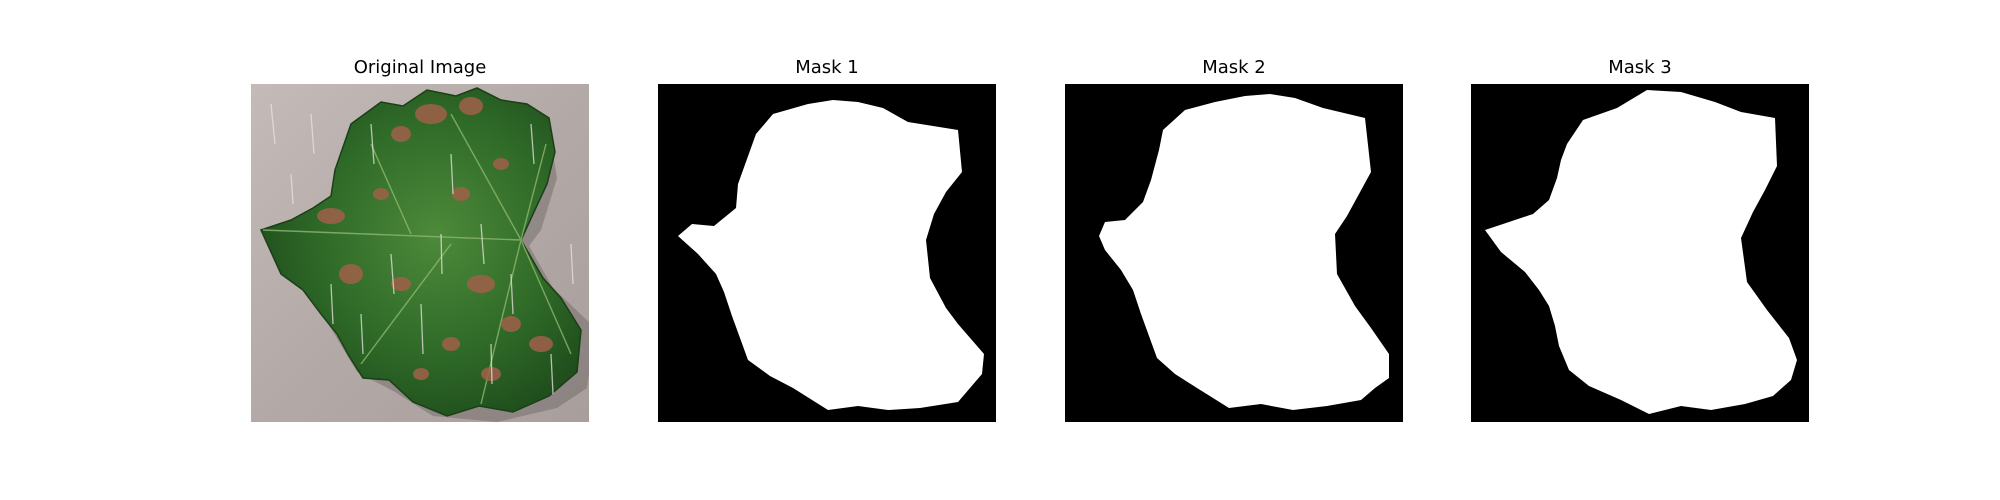  What do you see at coordinates (1640, 67) in the screenshot?
I see `panel-title-mask-3: Mask 3` at bounding box center [1640, 67].